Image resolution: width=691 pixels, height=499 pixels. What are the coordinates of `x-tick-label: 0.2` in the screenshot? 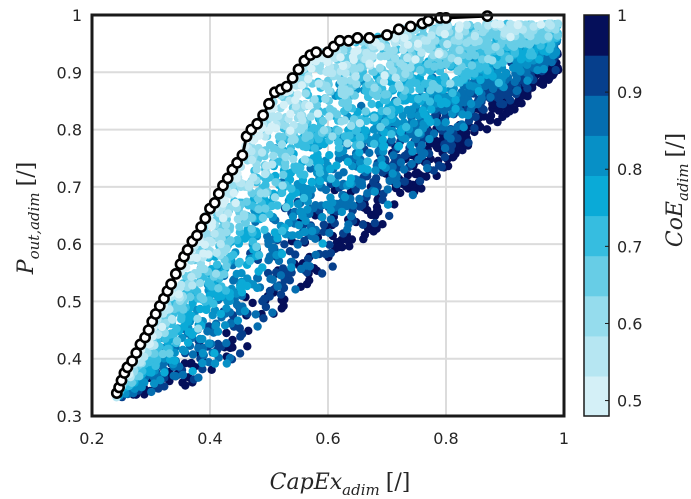 It's located at (91, 438).